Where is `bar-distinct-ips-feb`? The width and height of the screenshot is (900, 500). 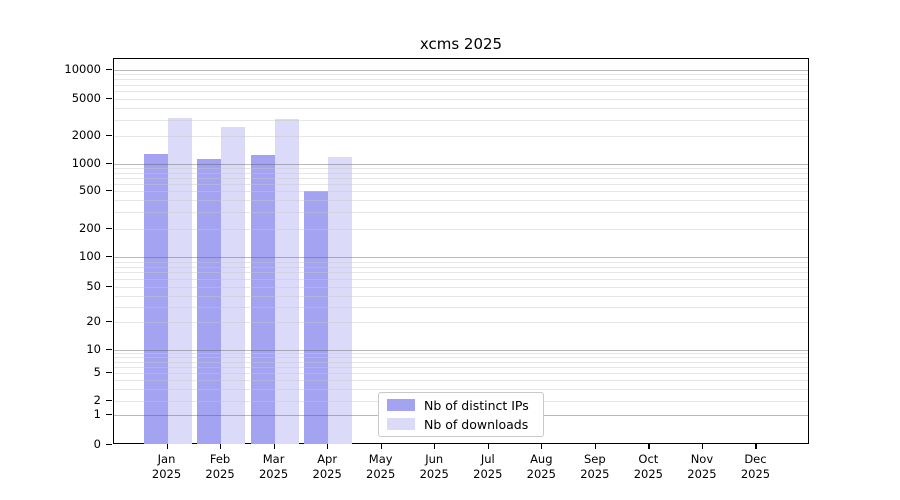 bar-distinct-ips-feb is located at coordinates (209, 301).